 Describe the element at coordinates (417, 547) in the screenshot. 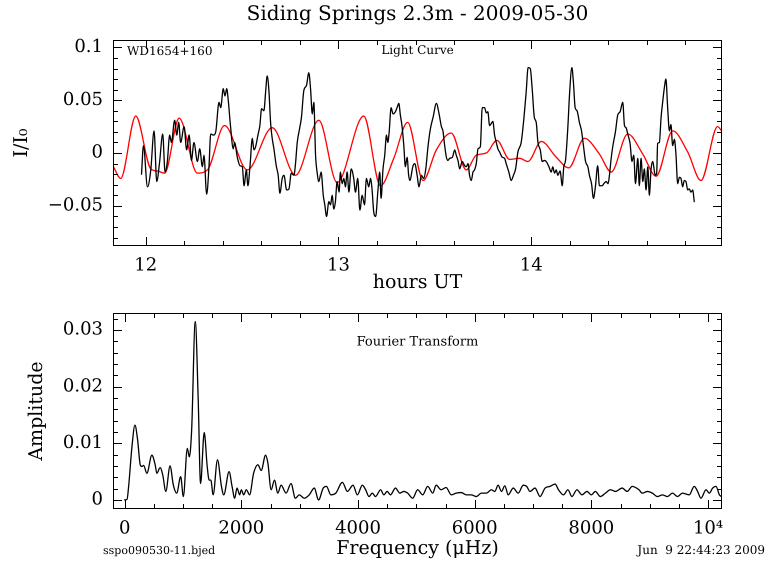

I see `x-axis-title: Frequency (μHz)` at that location.